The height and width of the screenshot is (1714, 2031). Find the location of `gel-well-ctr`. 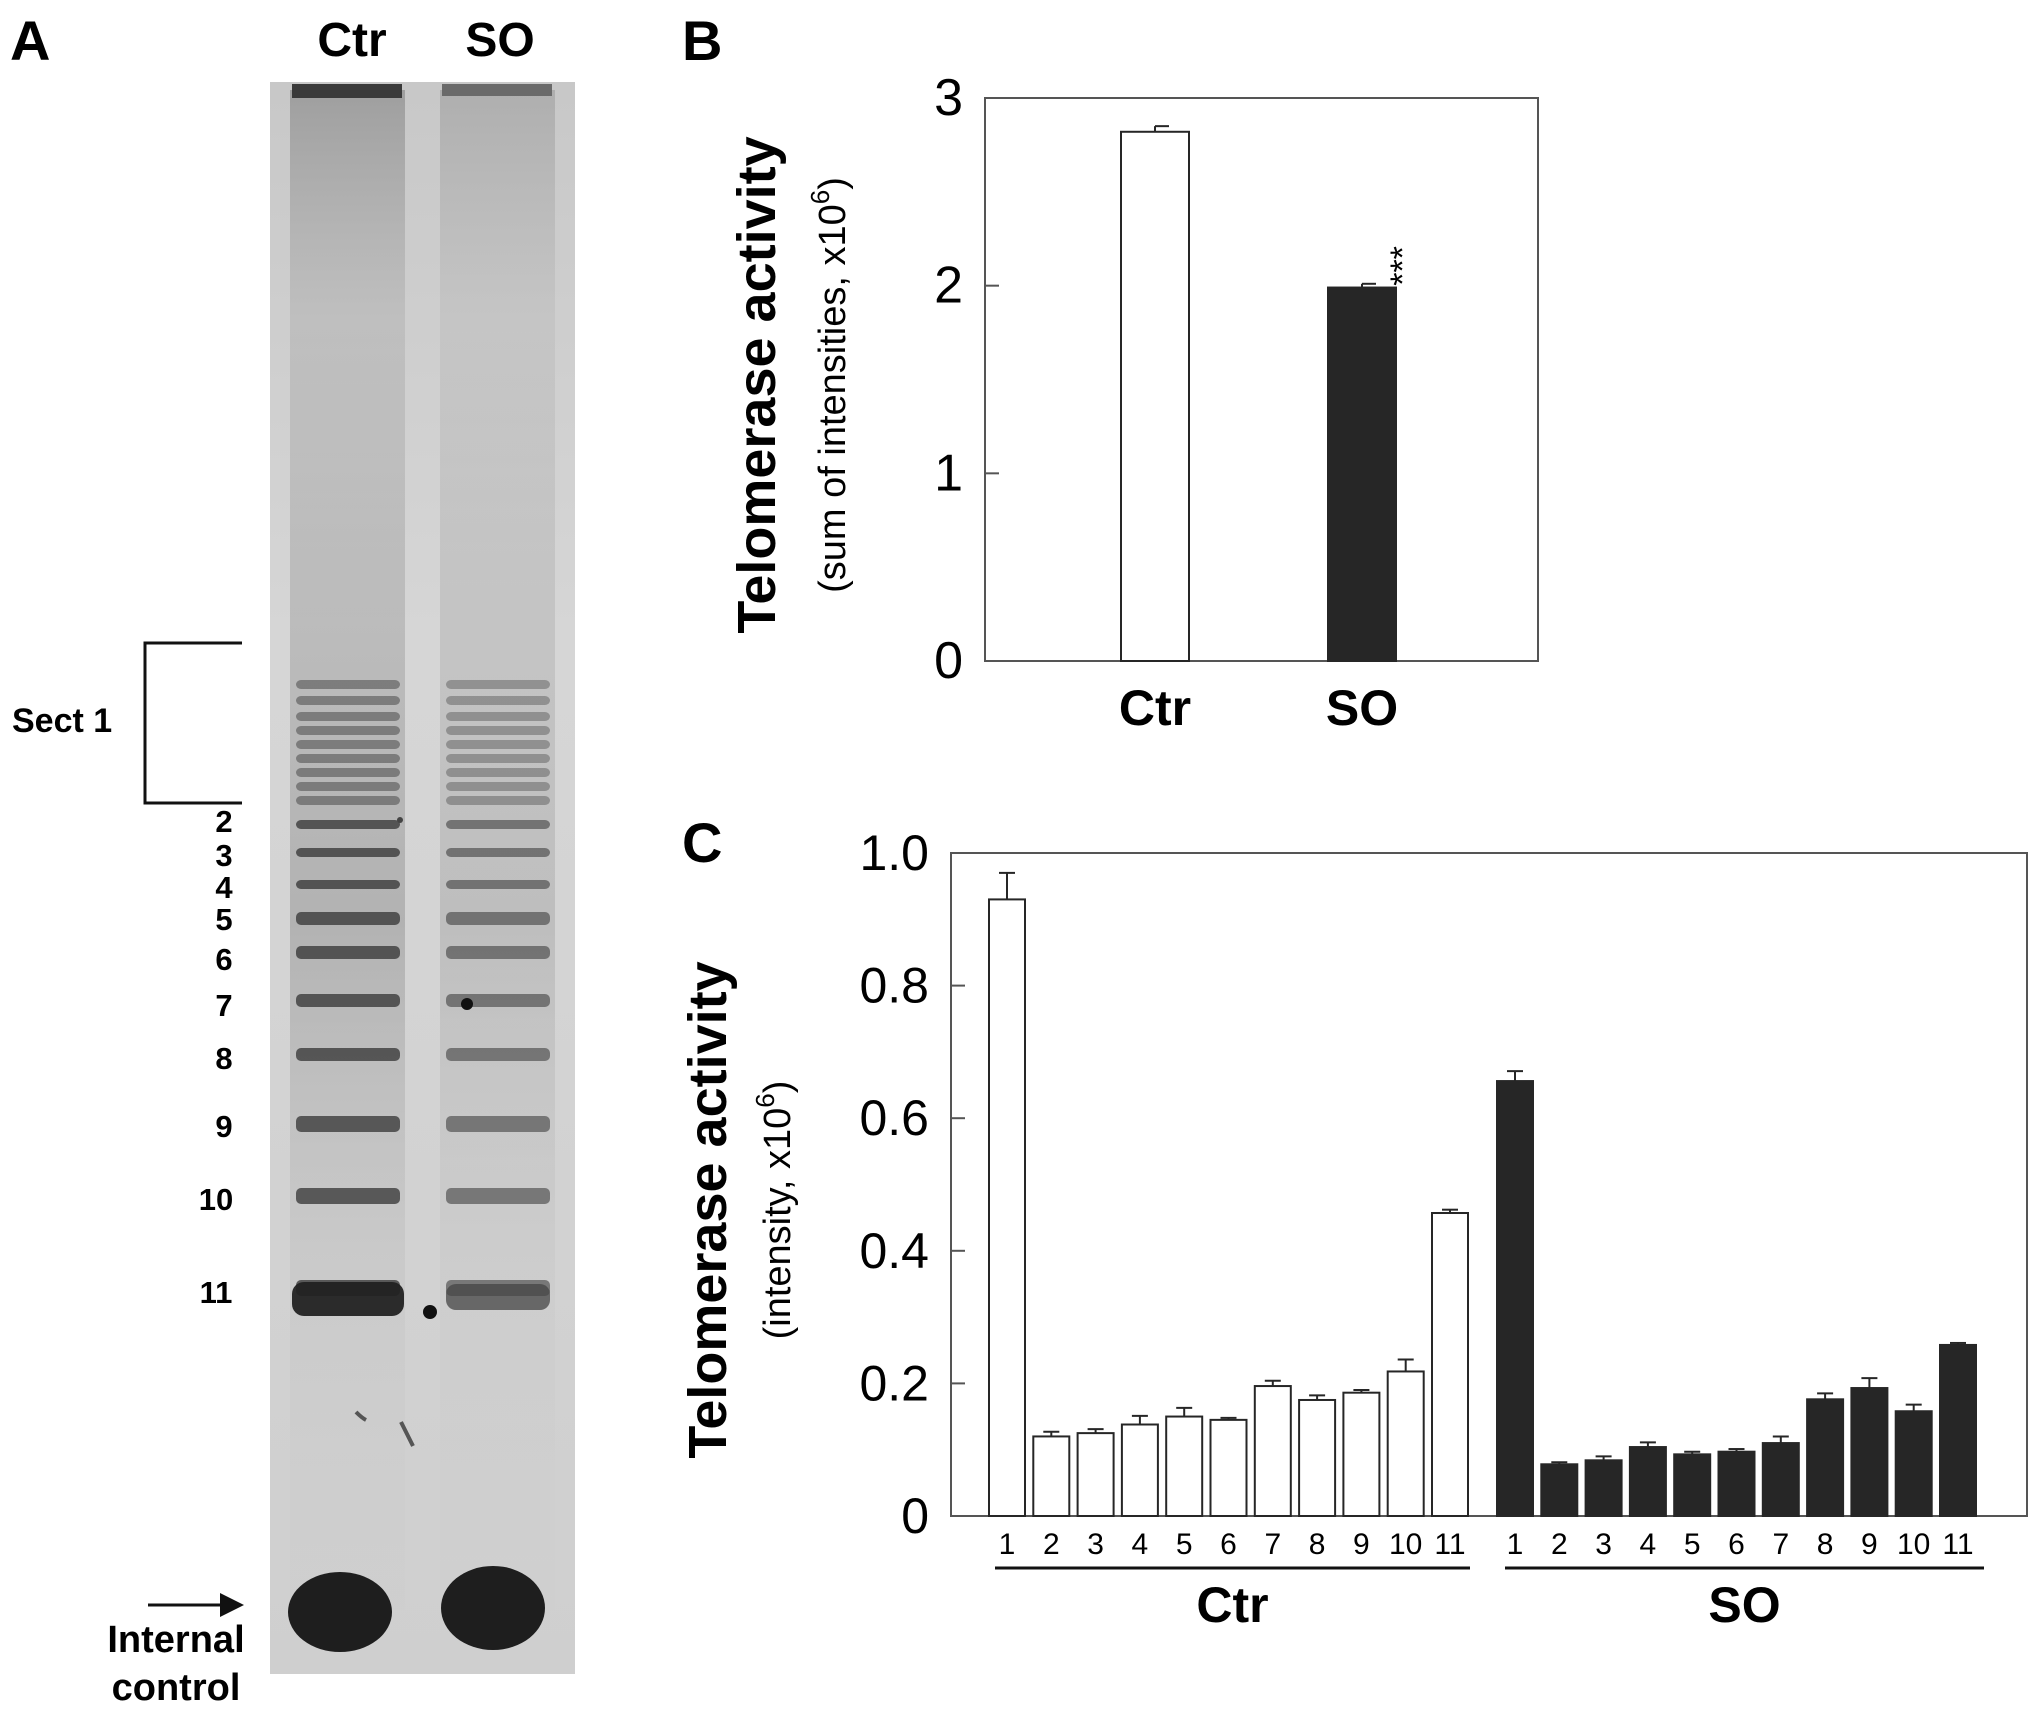

gel-well-ctr is located at coordinates (347, 91).